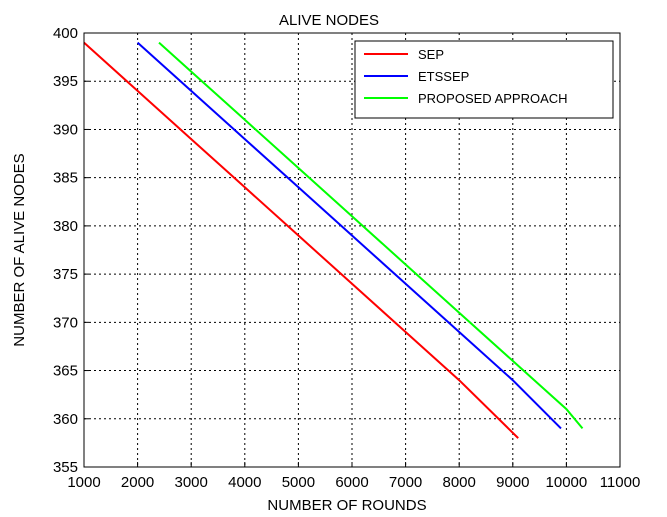 The height and width of the screenshot is (517, 667). I want to click on x-tick-label: 2000, so click(137, 482).